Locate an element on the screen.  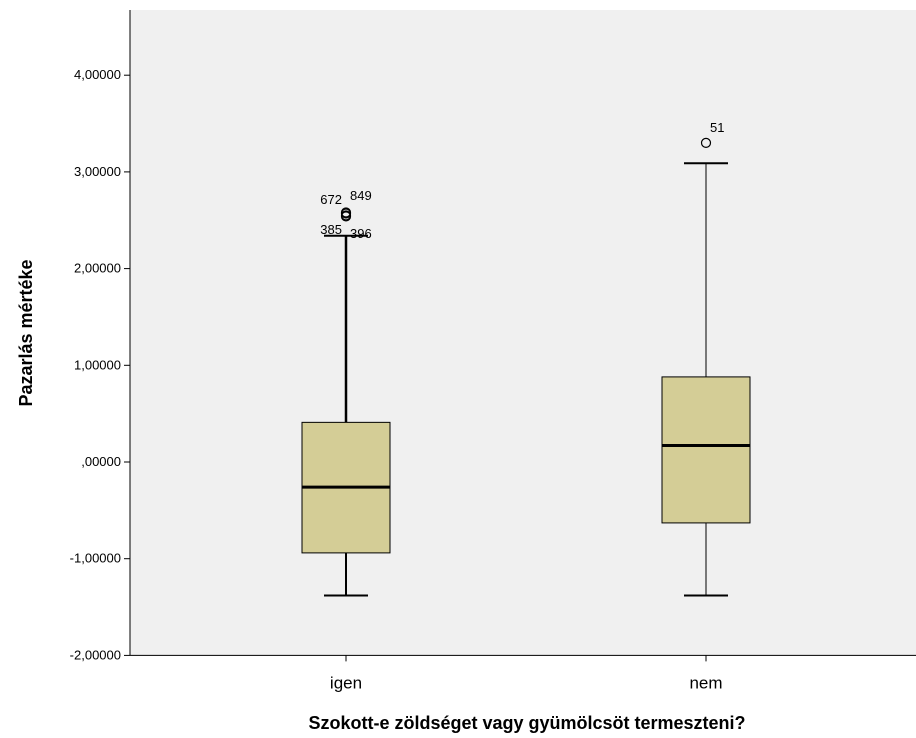
box-group-nem is located at coordinates (706, 367).